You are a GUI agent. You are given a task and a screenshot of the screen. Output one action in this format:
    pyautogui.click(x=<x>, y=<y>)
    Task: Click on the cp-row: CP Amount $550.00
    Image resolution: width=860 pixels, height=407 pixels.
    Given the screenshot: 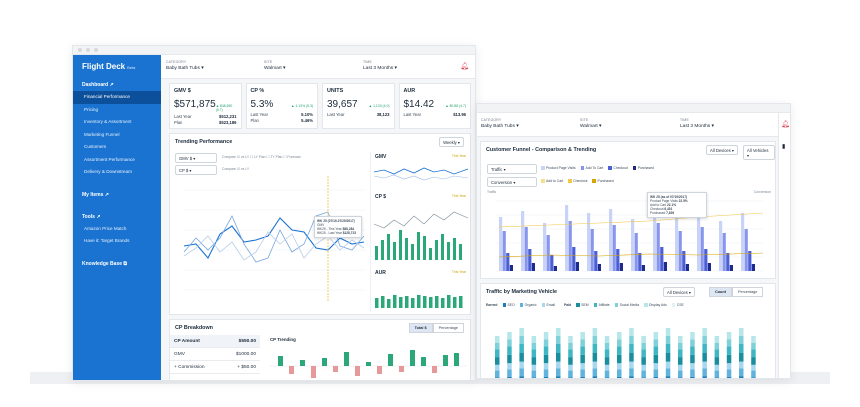 What is the action you would take?
    pyautogui.click(x=215, y=341)
    